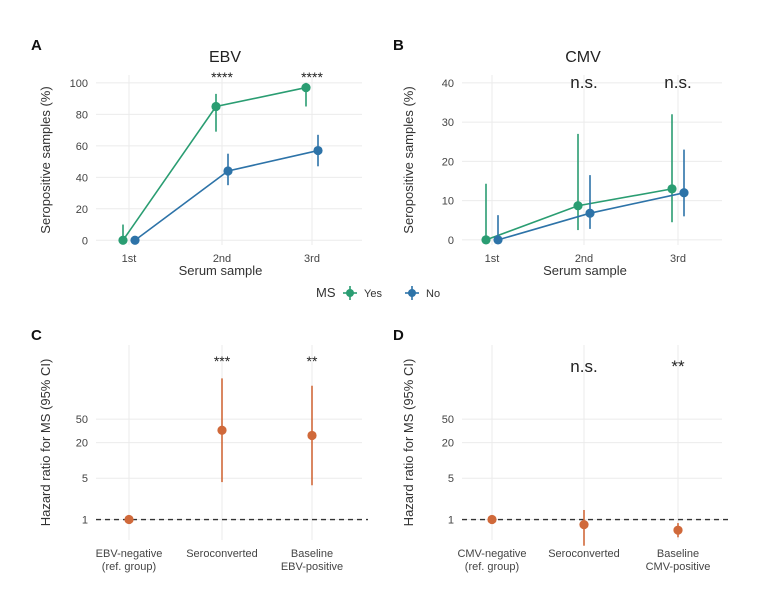 This screenshot has height=593, width=763. I want to click on series-line-a-no, so click(226, 195).